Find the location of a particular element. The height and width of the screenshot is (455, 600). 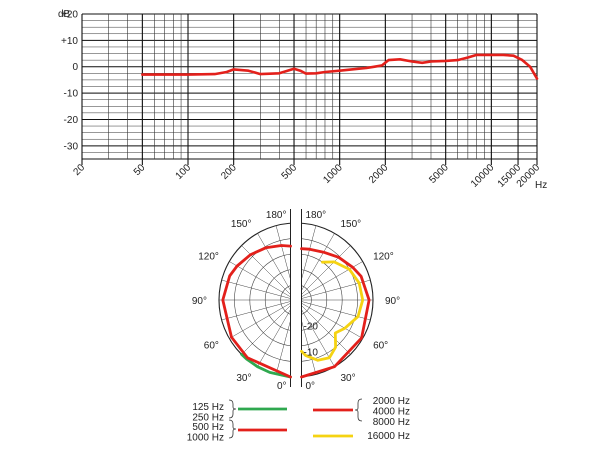

y-tick-label: -10 is located at coordinates (71, 94).